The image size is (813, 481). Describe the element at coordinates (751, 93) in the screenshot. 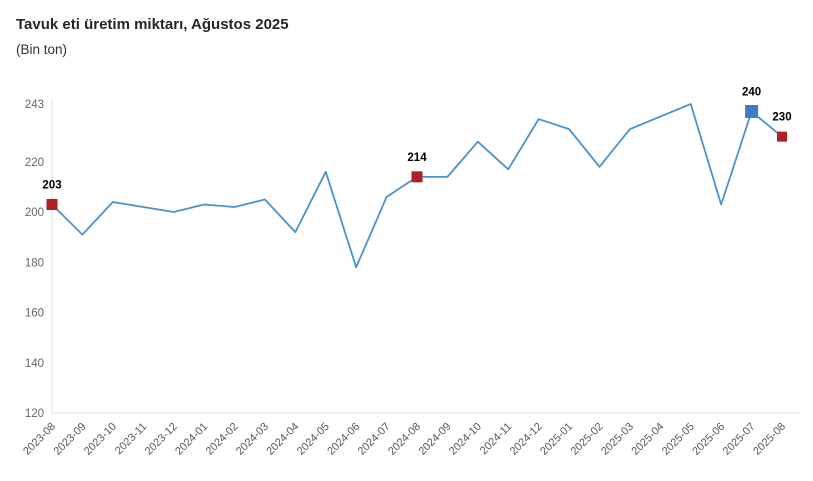

I see `data-label-2025-07: 240` at that location.